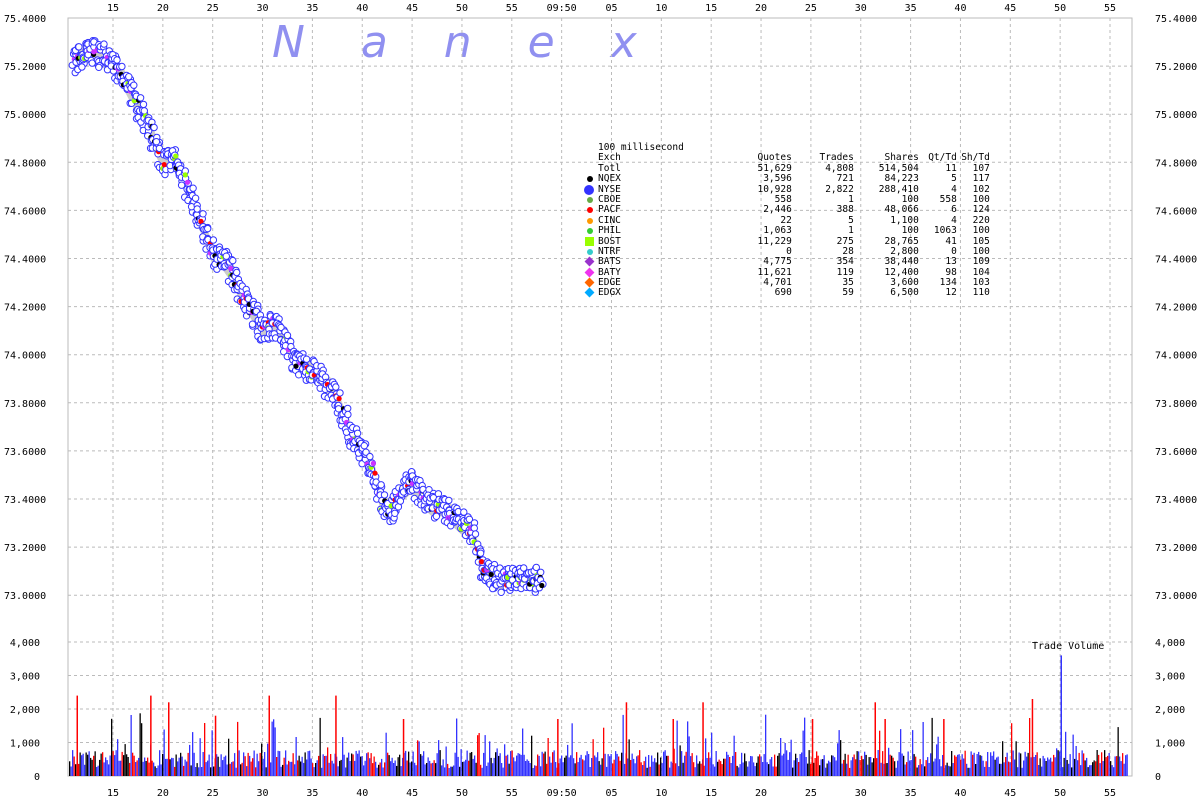 The image size is (1200, 800). What do you see at coordinates (562, 793) in the screenshot?
I see `x-tick-label-bottom: 09:50` at bounding box center [562, 793].